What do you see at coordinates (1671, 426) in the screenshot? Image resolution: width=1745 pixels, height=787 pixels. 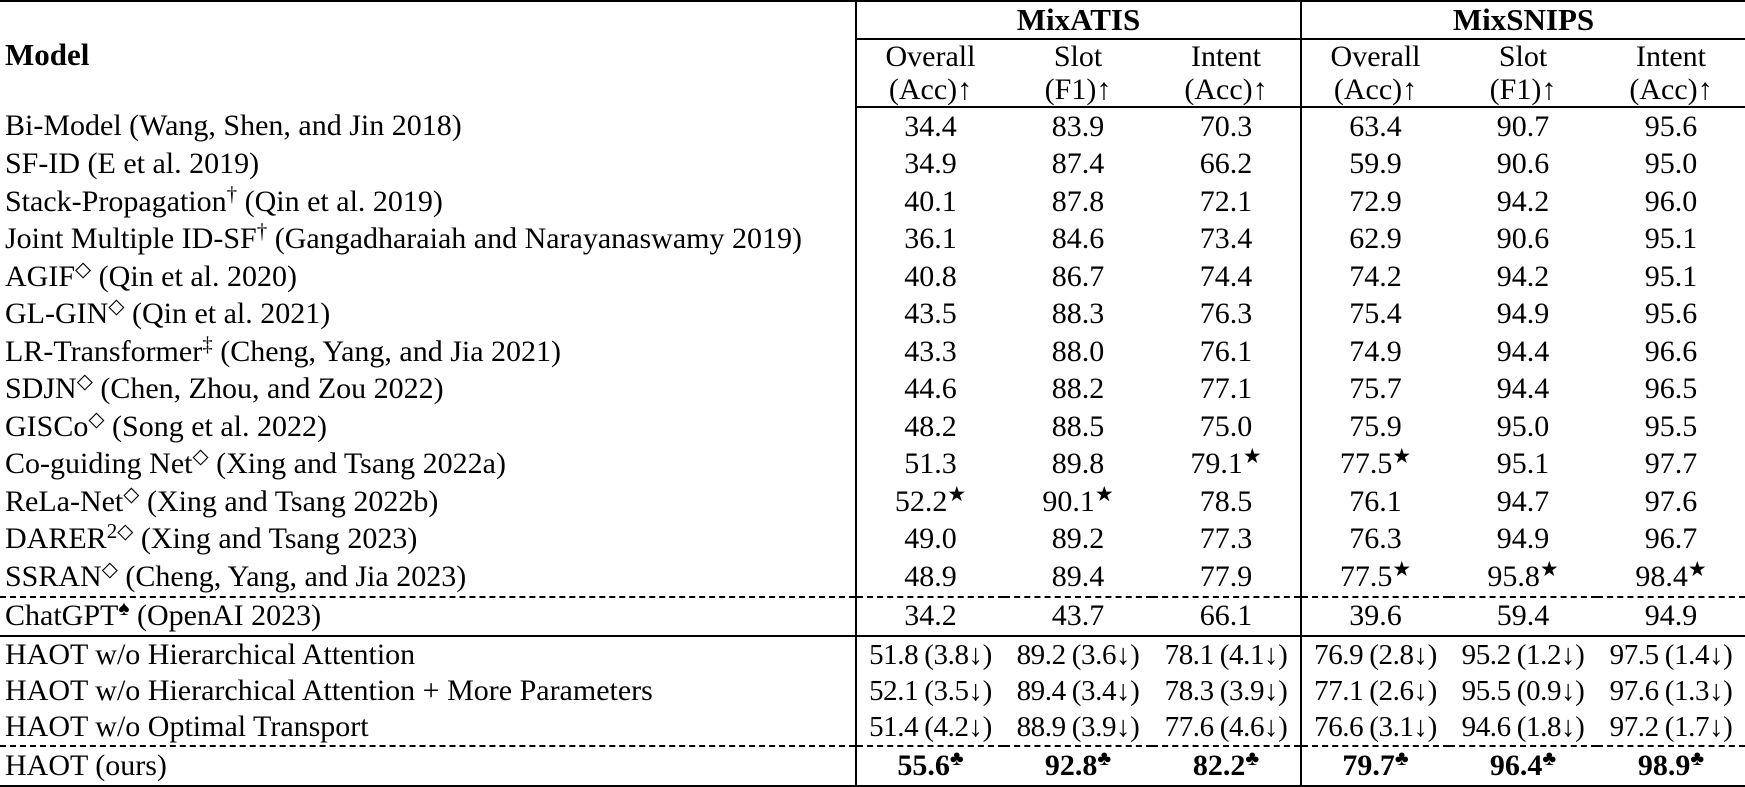 I see `value-cell: 95.5` at bounding box center [1671, 426].